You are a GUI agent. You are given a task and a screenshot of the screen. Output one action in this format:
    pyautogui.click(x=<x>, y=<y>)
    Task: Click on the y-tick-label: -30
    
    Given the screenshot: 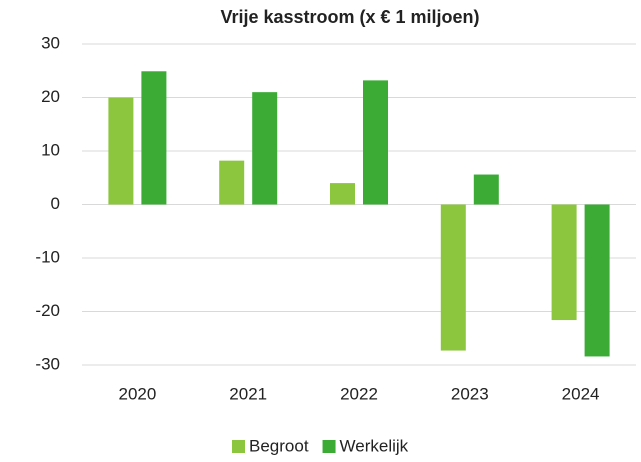 What is the action you would take?
    pyautogui.click(x=47, y=363)
    